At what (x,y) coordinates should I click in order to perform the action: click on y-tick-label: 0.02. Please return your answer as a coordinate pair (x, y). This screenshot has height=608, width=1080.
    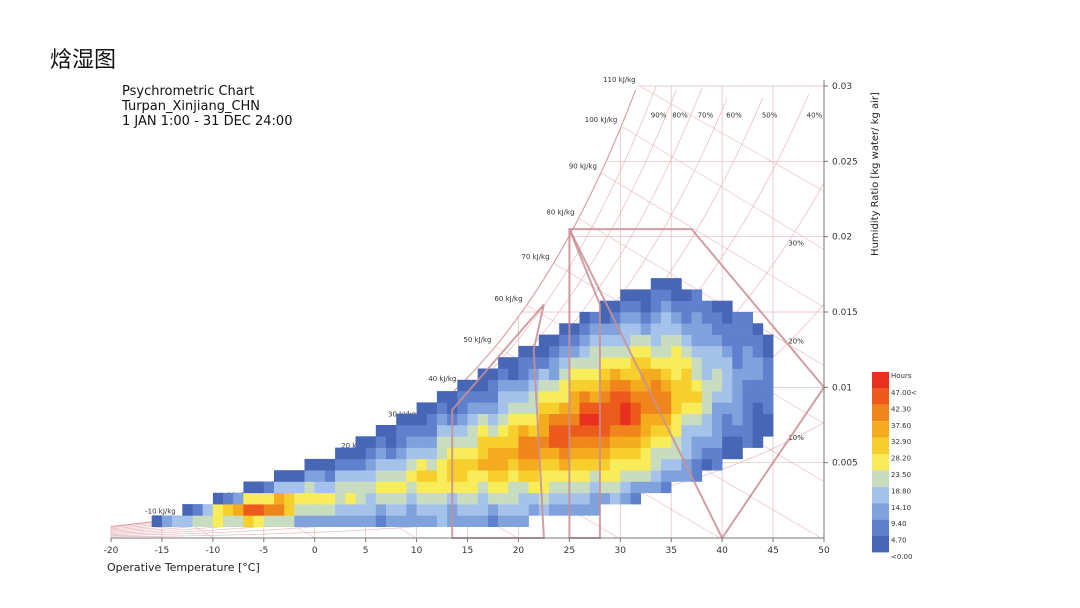
    Looking at the image, I should click on (842, 238).